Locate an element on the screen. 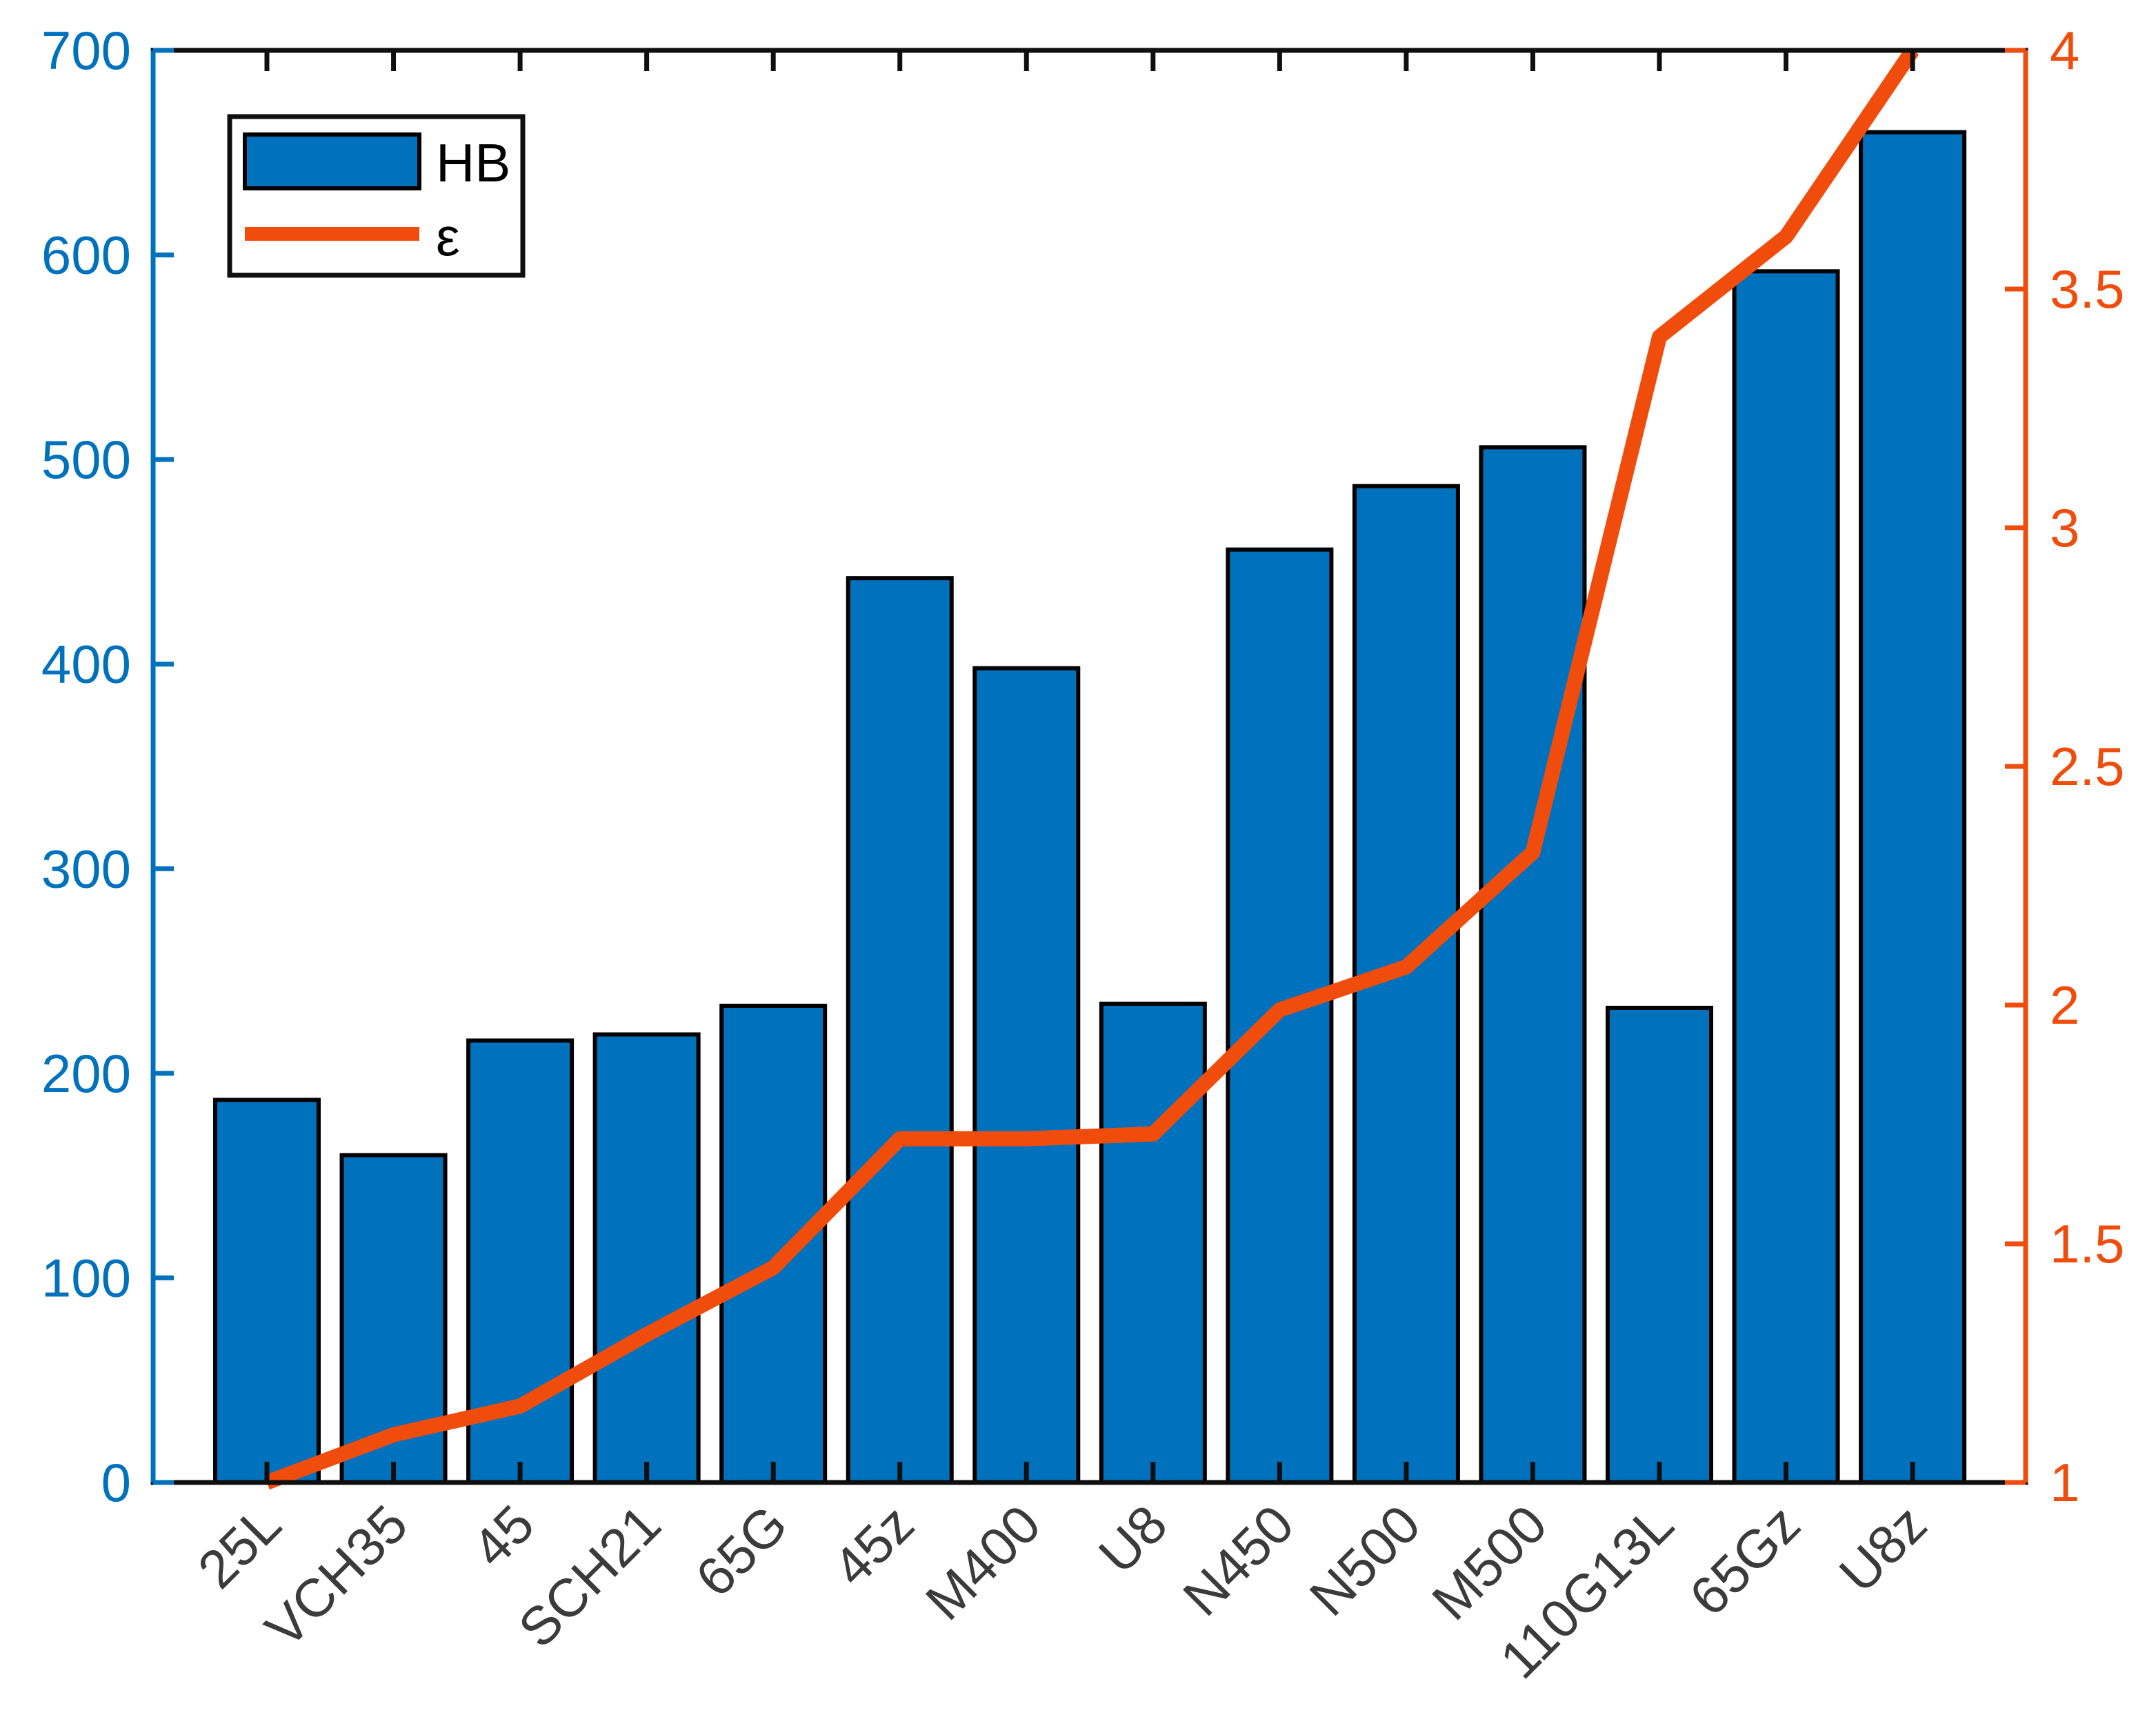 This screenshot has height=1726, width=2156. right-tick-label-3.5: 3.5 is located at coordinates (2087, 289).